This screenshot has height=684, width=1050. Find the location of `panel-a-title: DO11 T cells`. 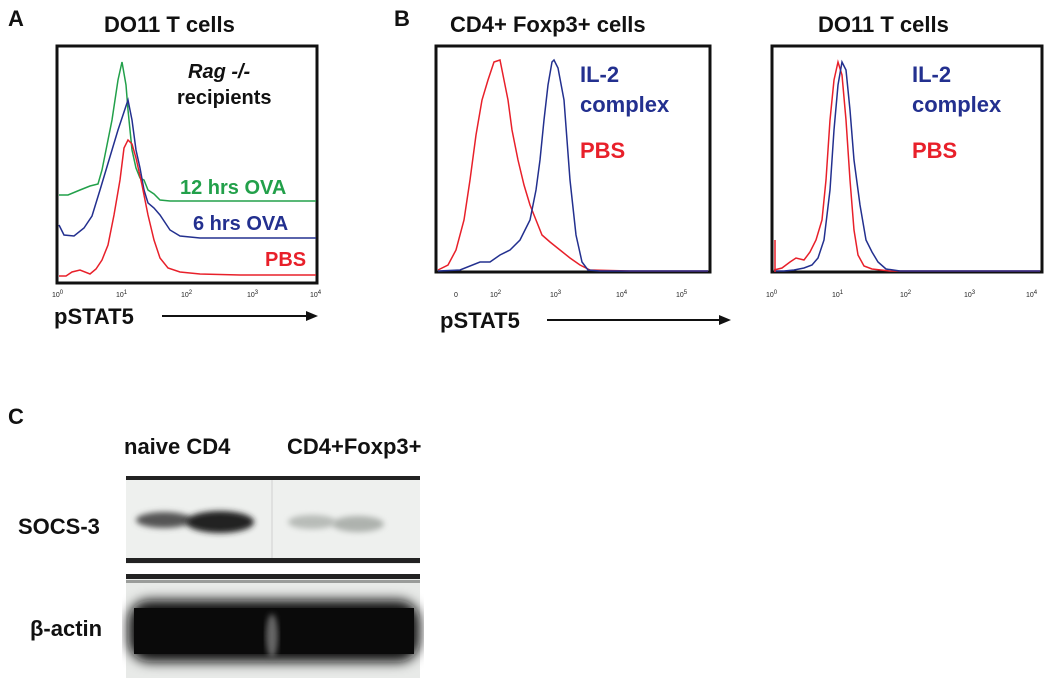

panel-a-title: DO11 T cells is located at coordinates (169, 24).